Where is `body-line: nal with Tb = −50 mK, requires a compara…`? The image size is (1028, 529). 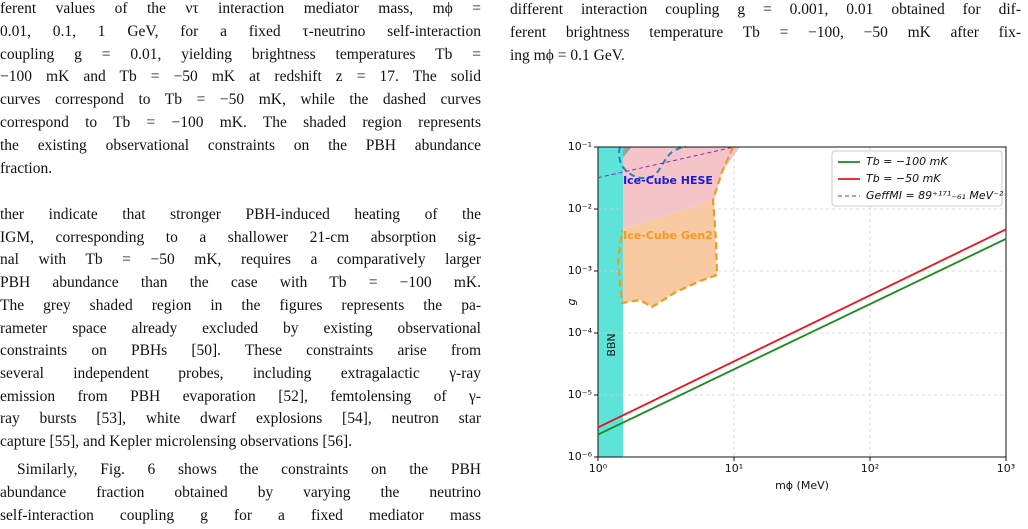
body-line: nal with Tb = −50 mK, requires a compara… is located at coordinates (240, 260).